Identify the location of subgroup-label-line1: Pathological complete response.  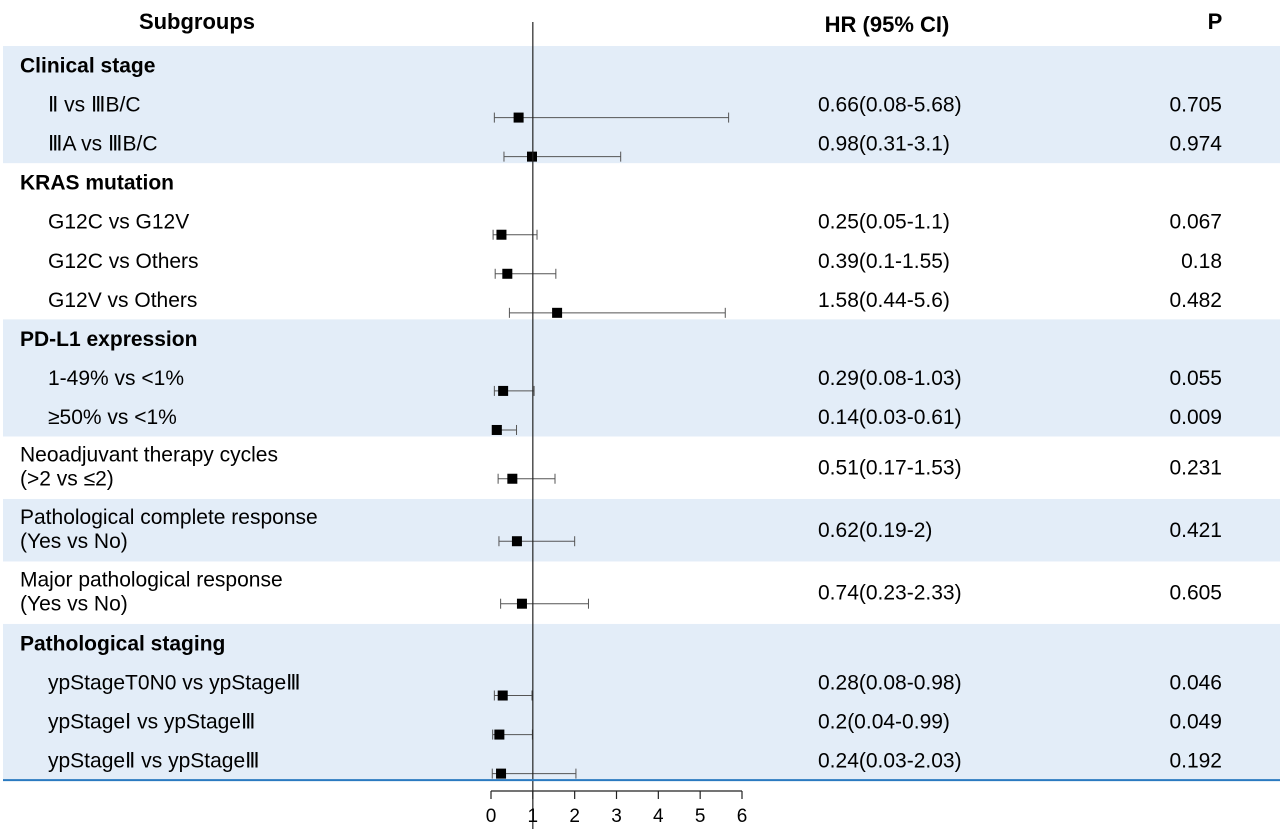
(169, 517).